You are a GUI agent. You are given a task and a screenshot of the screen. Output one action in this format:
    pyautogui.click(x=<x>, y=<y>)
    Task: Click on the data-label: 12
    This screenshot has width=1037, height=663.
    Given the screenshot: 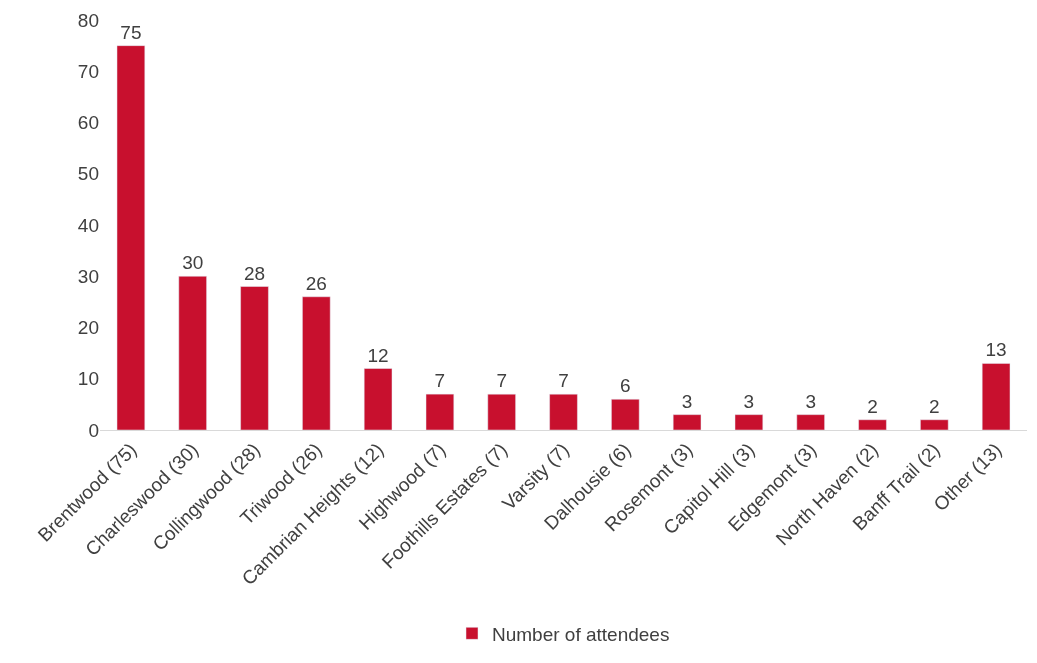 What is the action you would take?
    pyautogui.click(x=378, y=355)
    